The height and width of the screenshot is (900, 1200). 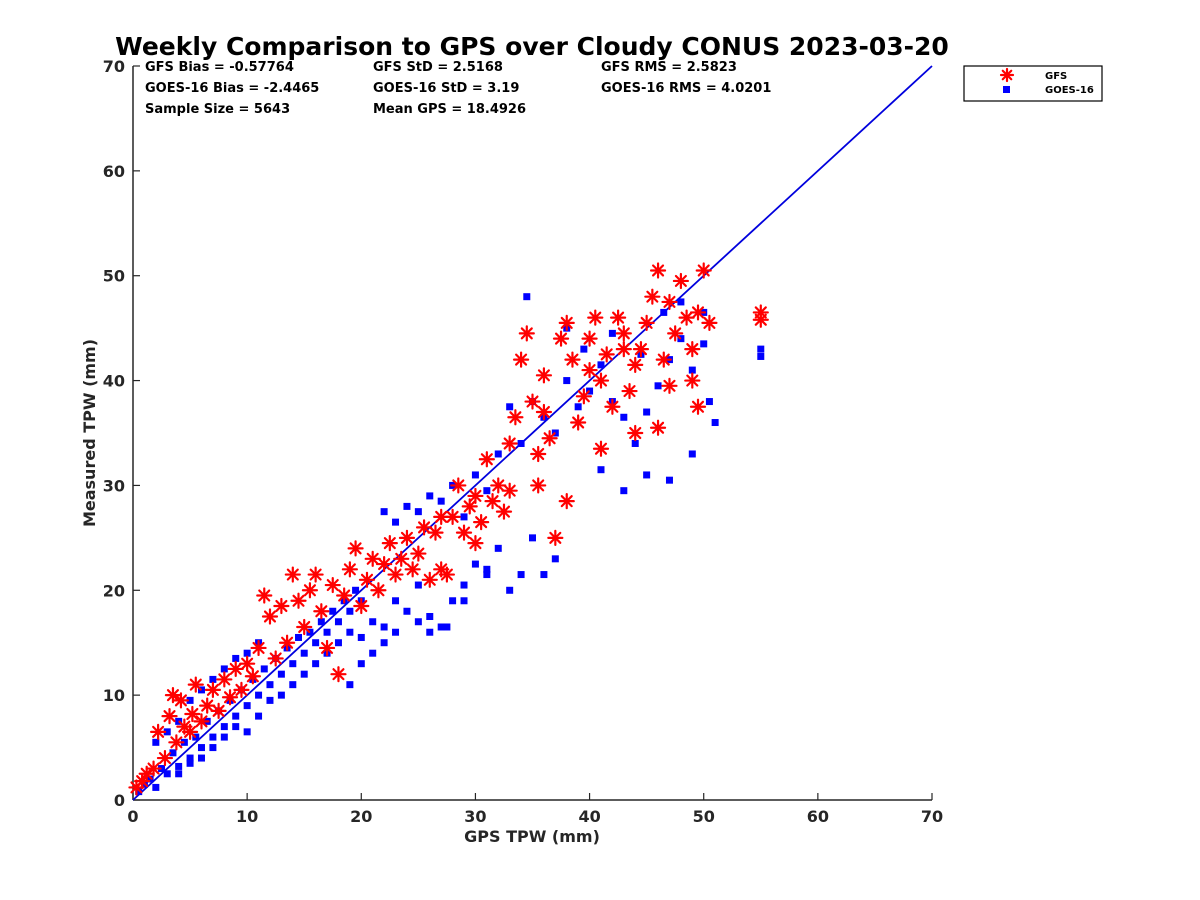 What do you see at coordinates (114, 590) in the screenshot?
I see `y-tick-label: 20` at bounding box center [114, 590].